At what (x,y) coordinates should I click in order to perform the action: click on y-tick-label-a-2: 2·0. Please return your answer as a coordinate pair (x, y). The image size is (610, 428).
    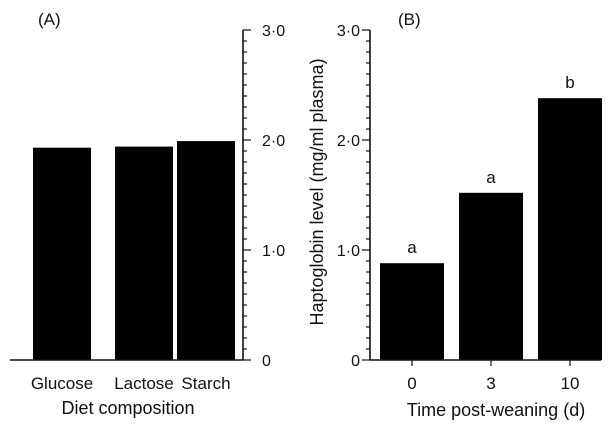
    Looking at the image, I should click on (273, 141).